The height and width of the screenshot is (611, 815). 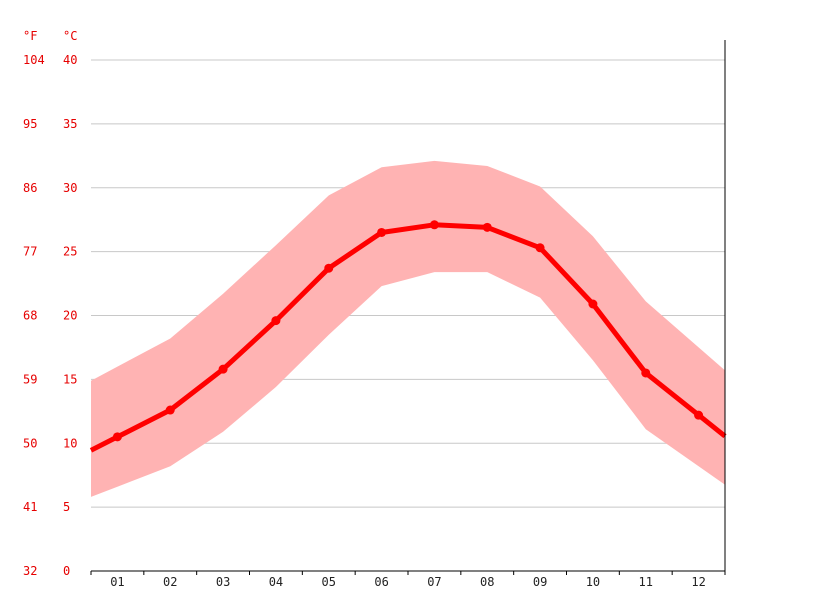 I want to click on x-tick-label: 10, so click(x=593, y=582).